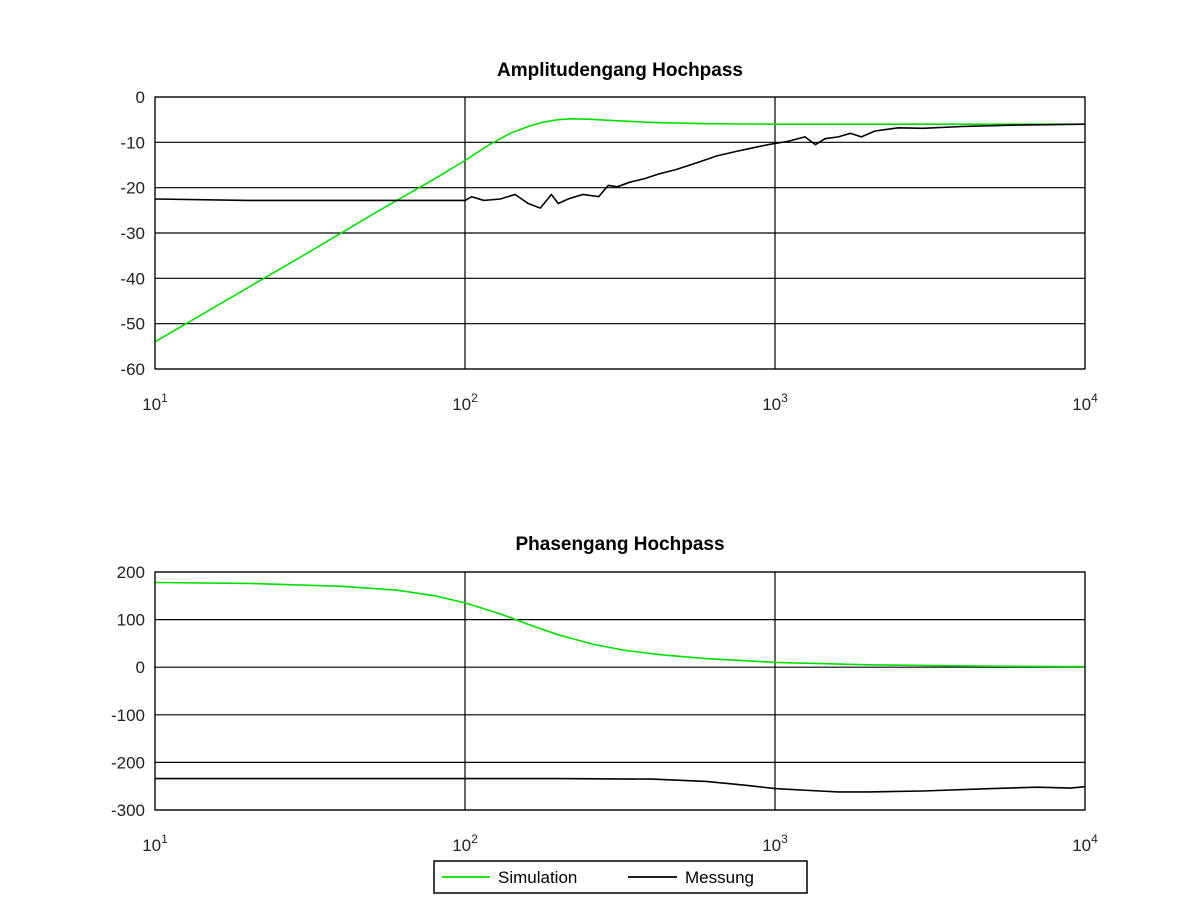  Describe the element at coordinates (537, 877) in the screenshot. I see `legend-label-simulation: Simulation` at that location.